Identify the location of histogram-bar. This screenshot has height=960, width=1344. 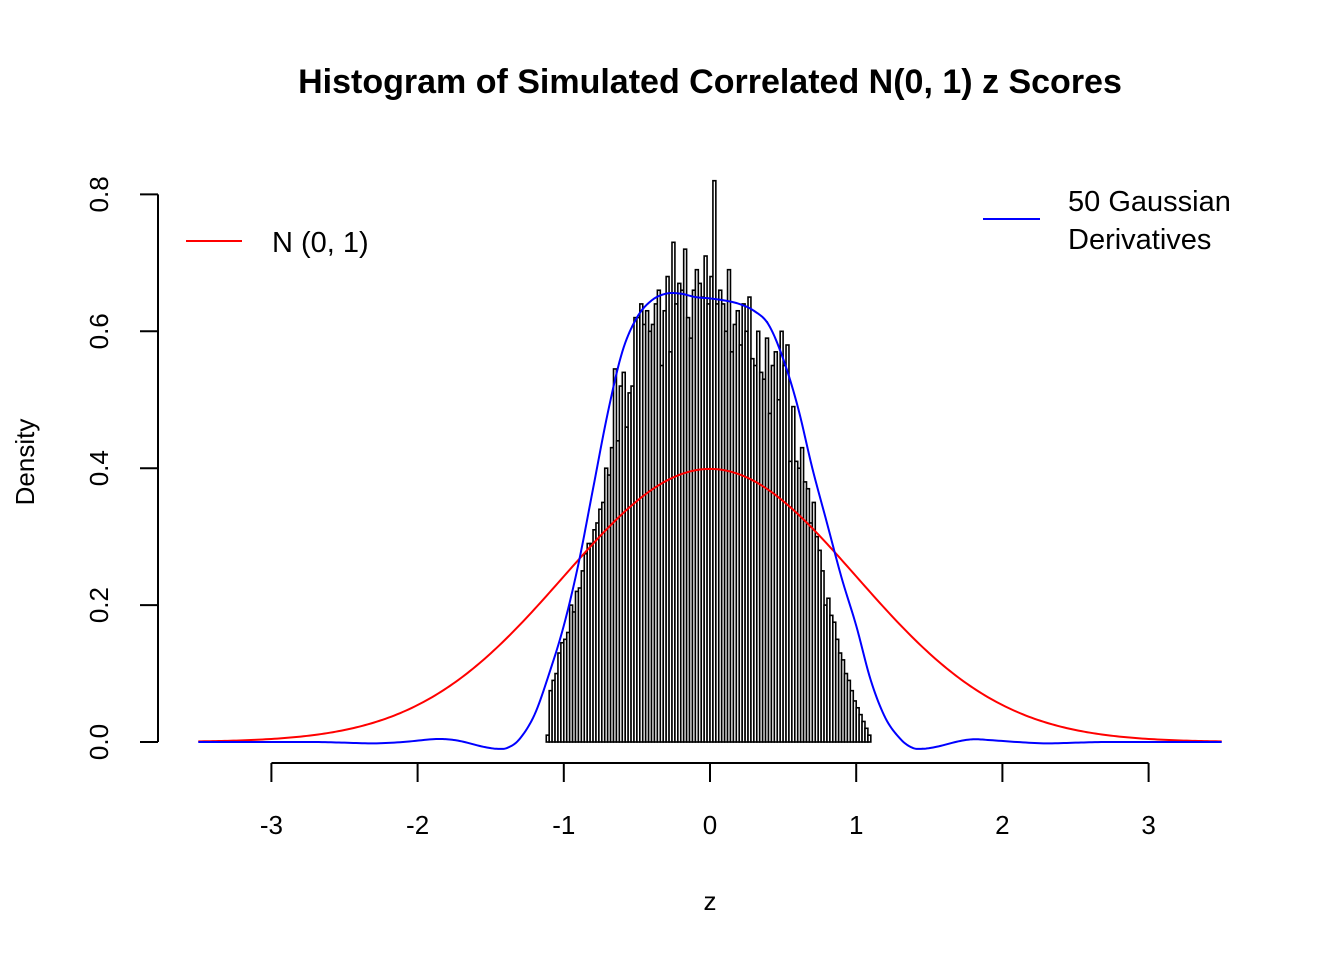
(869, 738).